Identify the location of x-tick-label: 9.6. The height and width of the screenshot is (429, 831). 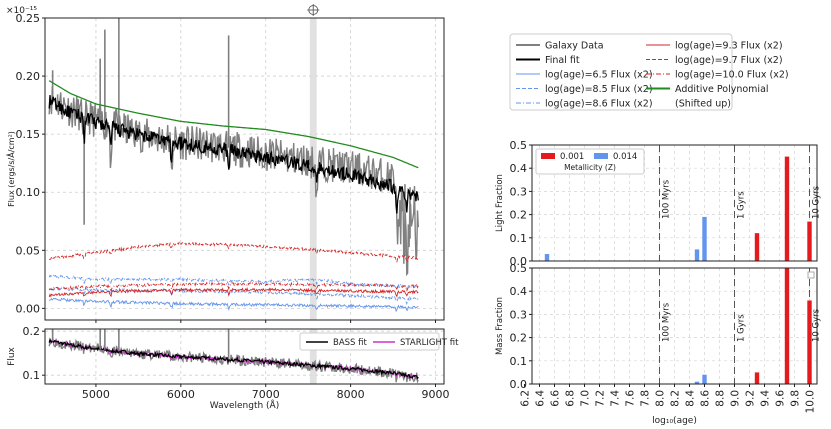
(781, 398).